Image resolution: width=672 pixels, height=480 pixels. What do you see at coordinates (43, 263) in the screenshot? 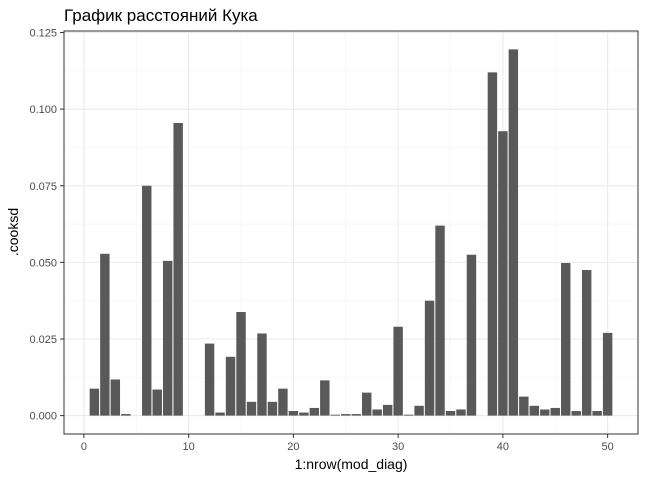
I see `y-tick-label: 0.050` at bounding box center [43, 263].